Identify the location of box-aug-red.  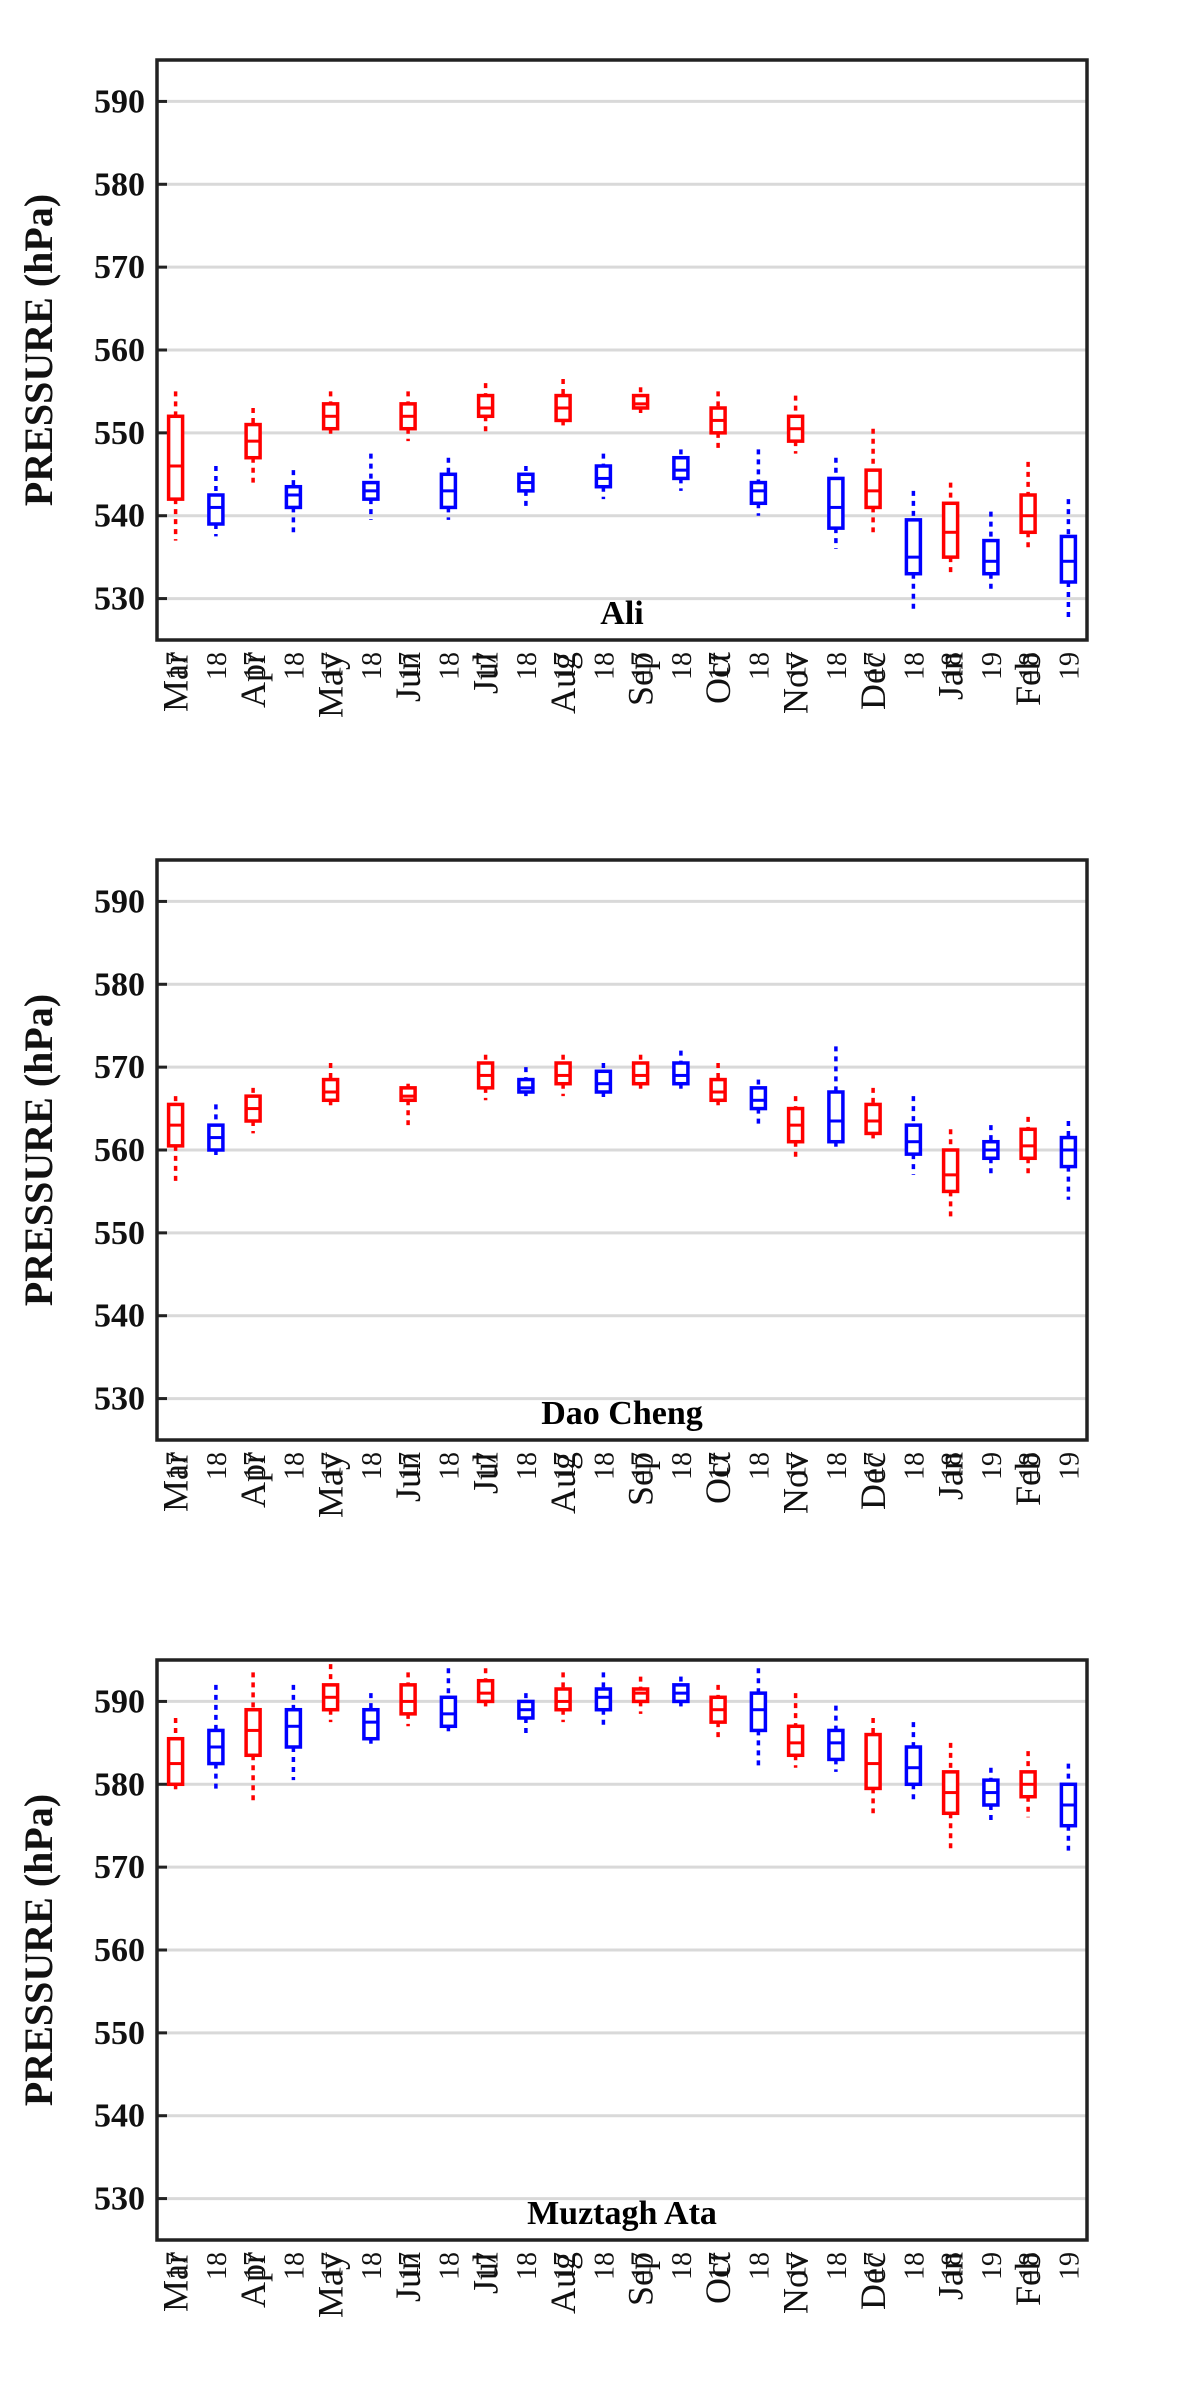
(563, 1697).